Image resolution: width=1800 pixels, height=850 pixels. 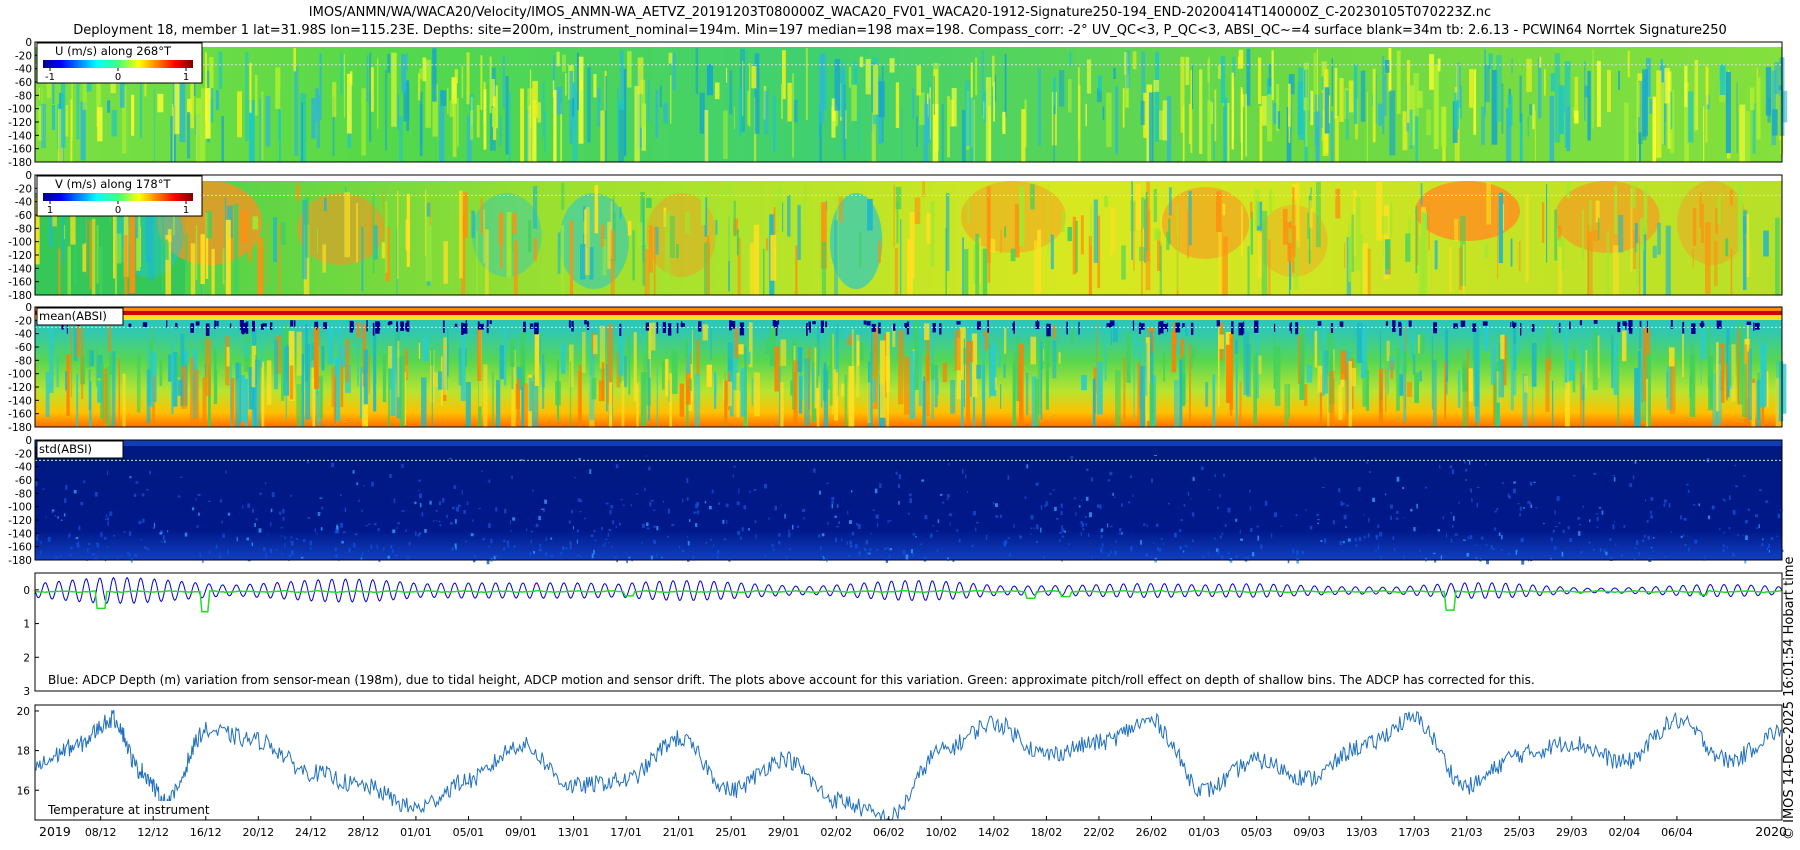 What do you see at coordinates (1152, 832) in the screenshot?
I see `x-tick-label: 26/02` at bounding box center [1152, 832].